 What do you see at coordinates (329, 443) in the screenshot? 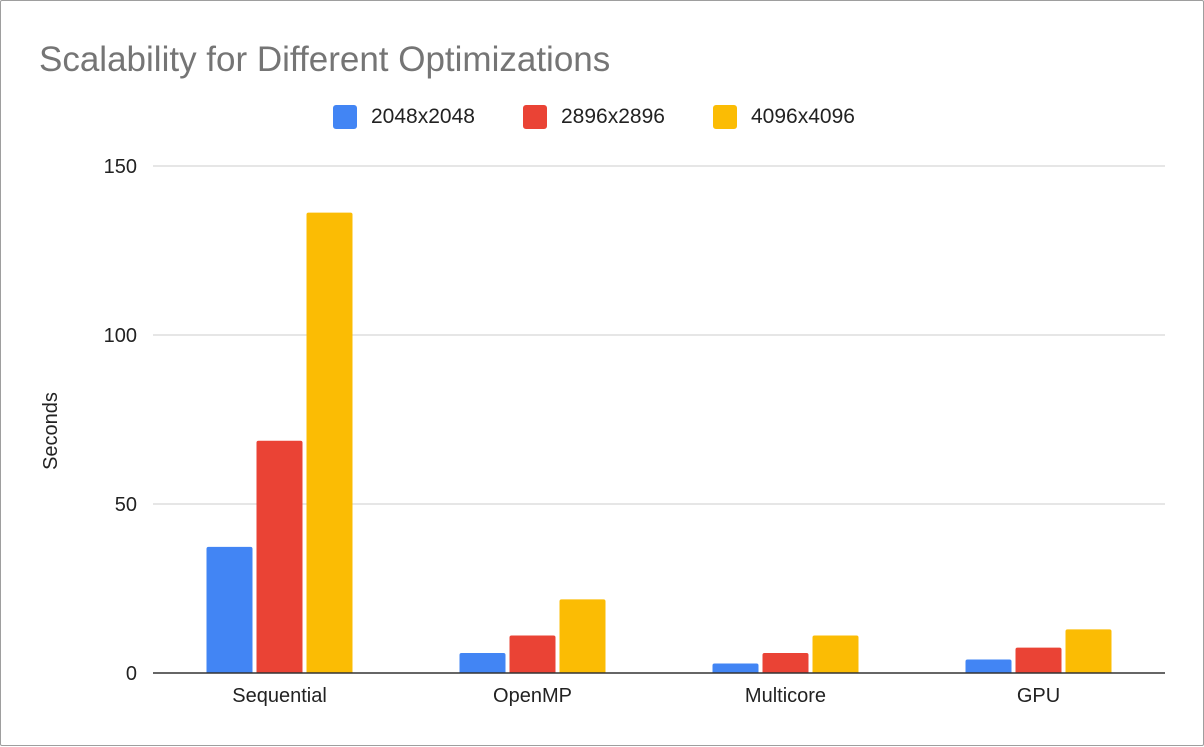
I see `bar-sequential-4096x4096` at bounding box center [329, 443].